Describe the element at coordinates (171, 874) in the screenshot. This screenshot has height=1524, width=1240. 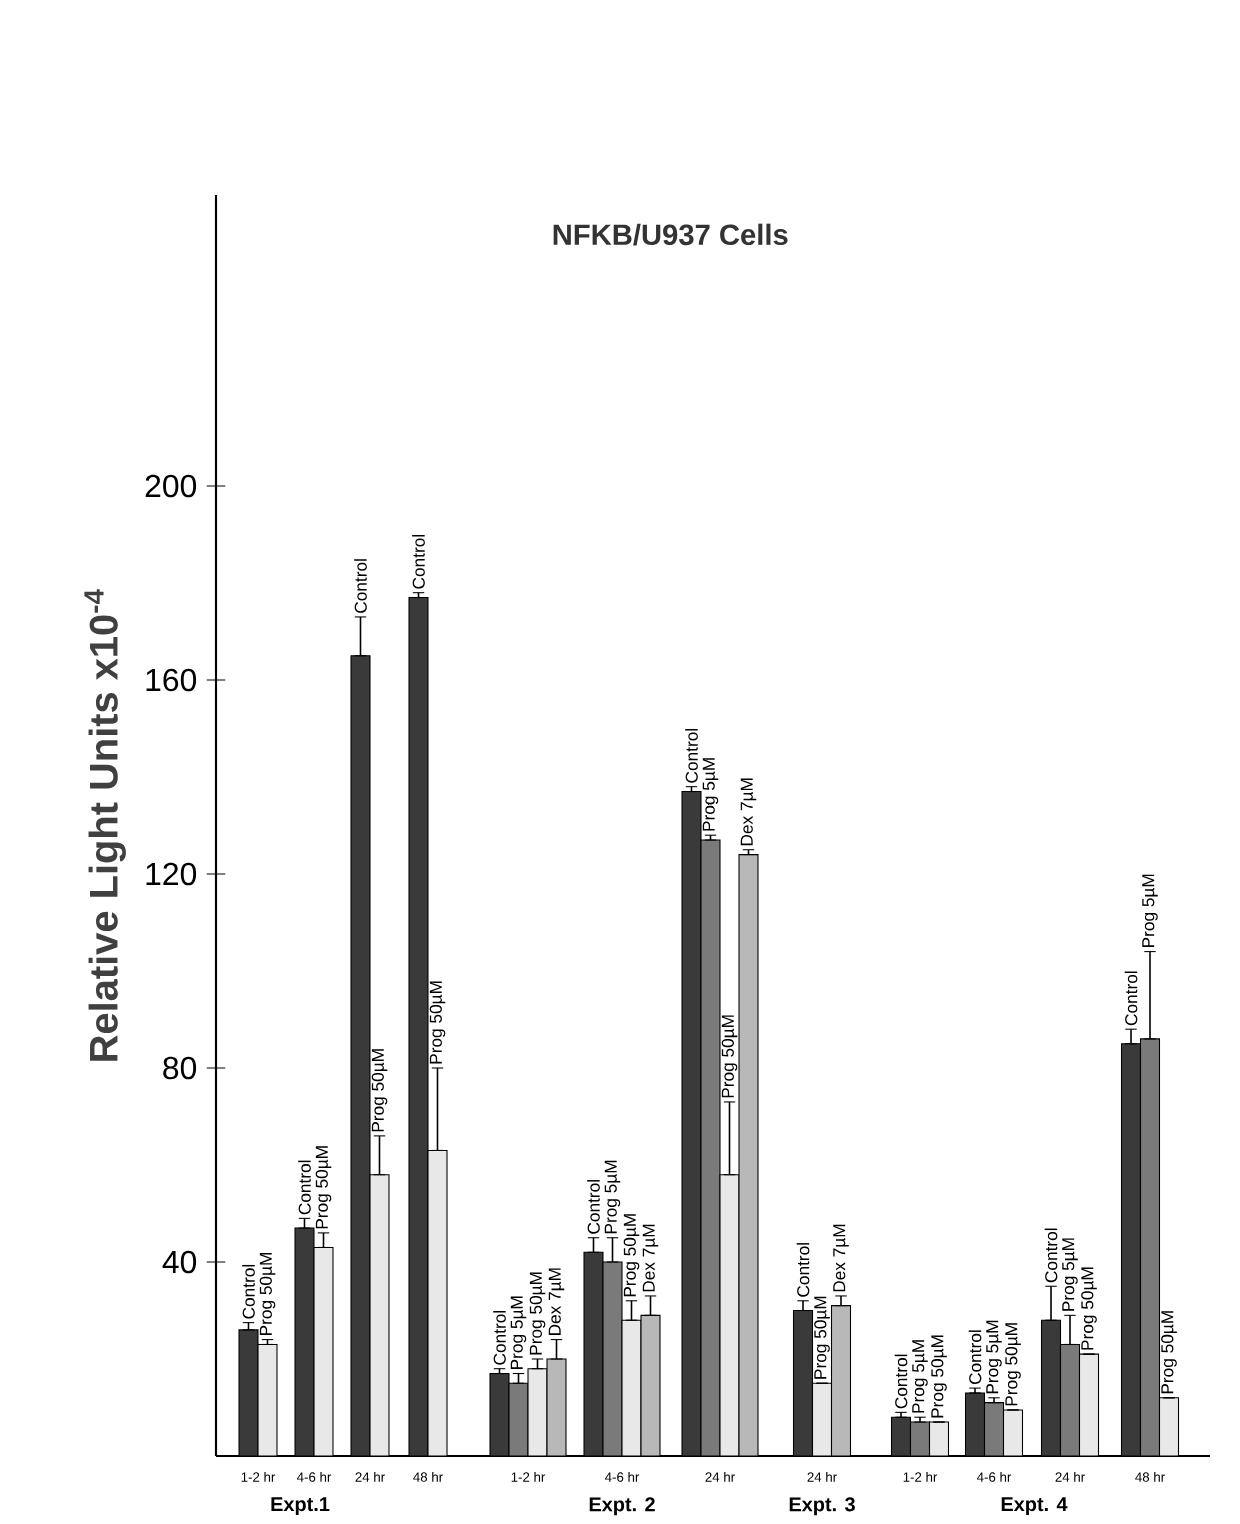
I see `y-tick-label: 120` at that location.